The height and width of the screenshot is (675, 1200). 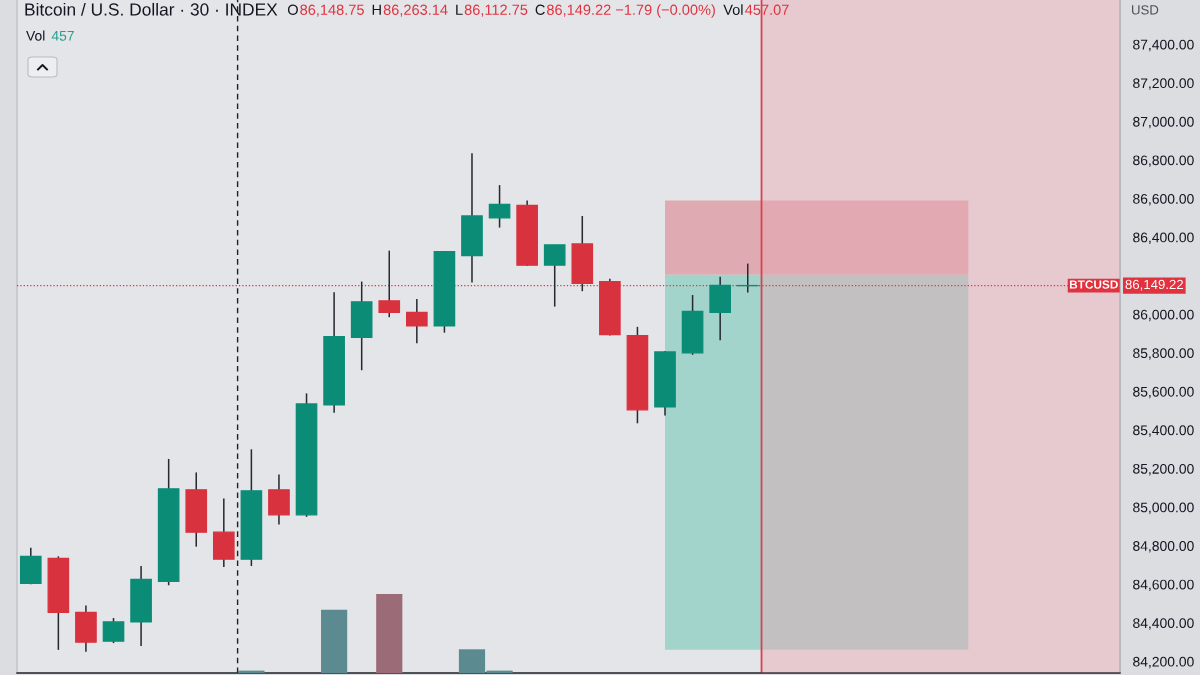 I want to click on y-tick-label: 85,600.00, so click(x=1163, y=392).